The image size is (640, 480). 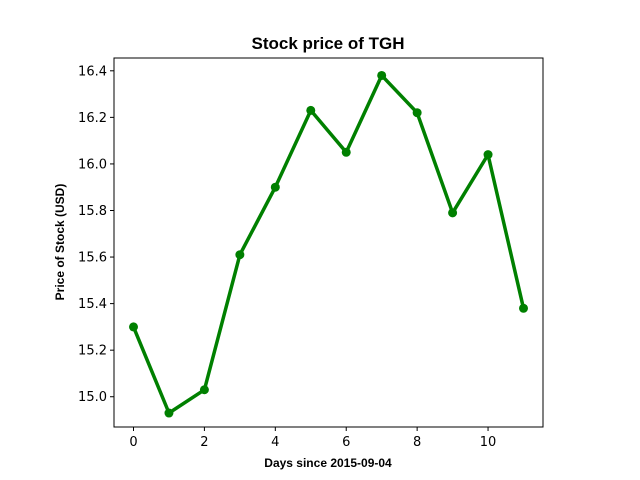 What do you see at coordinates (96, 234) in the screenshot?
I see `y-axis: 15.0 15.2 15.4 15.6 15.8 16.0 16.2 16.4` at bounding box center [96, 234].